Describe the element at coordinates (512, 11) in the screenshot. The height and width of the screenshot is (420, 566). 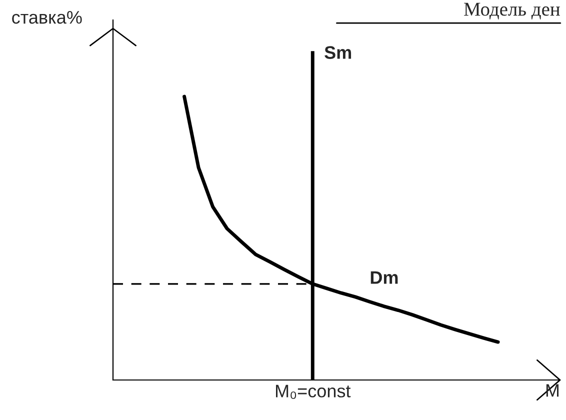
I see `chart-title: Модель ден` at that location.